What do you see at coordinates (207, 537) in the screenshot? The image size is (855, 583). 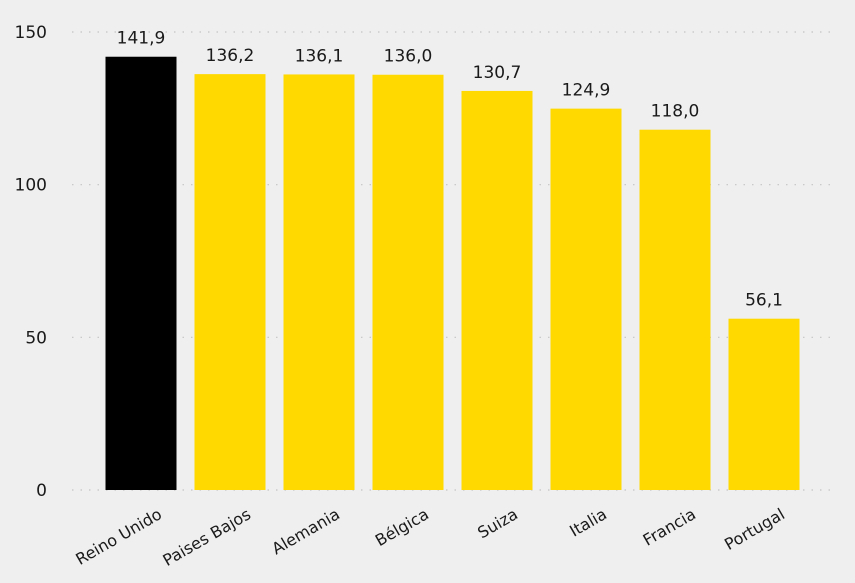 I see `x-tick-label: Paises Bajos` at bounding box center [207, 537].